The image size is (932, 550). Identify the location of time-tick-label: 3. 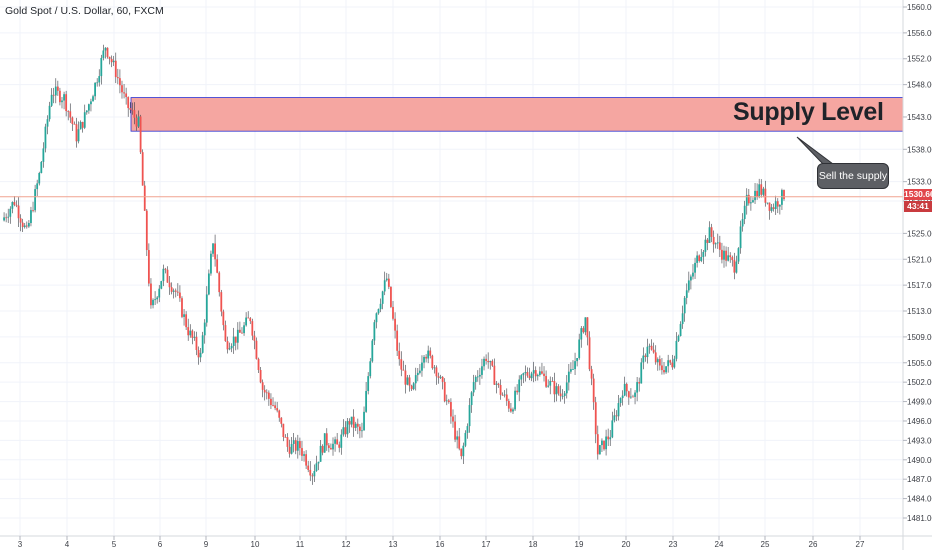
(20, 544).